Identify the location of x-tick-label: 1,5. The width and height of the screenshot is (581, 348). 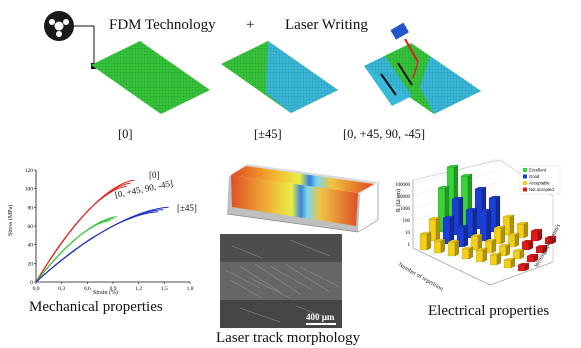
(164, 289).